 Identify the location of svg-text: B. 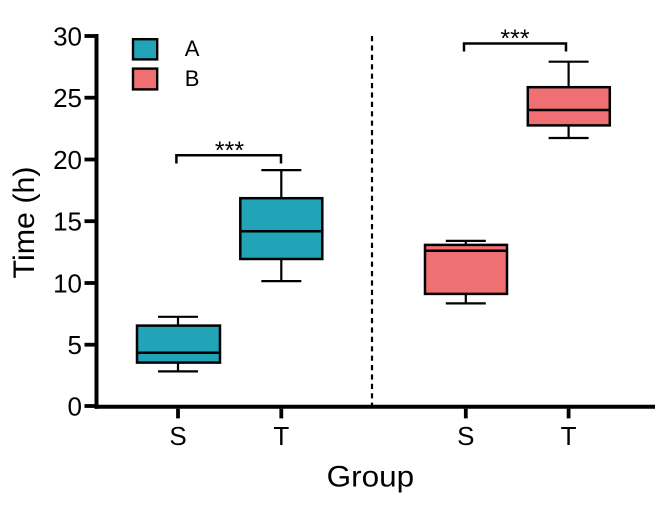
(192, 78).